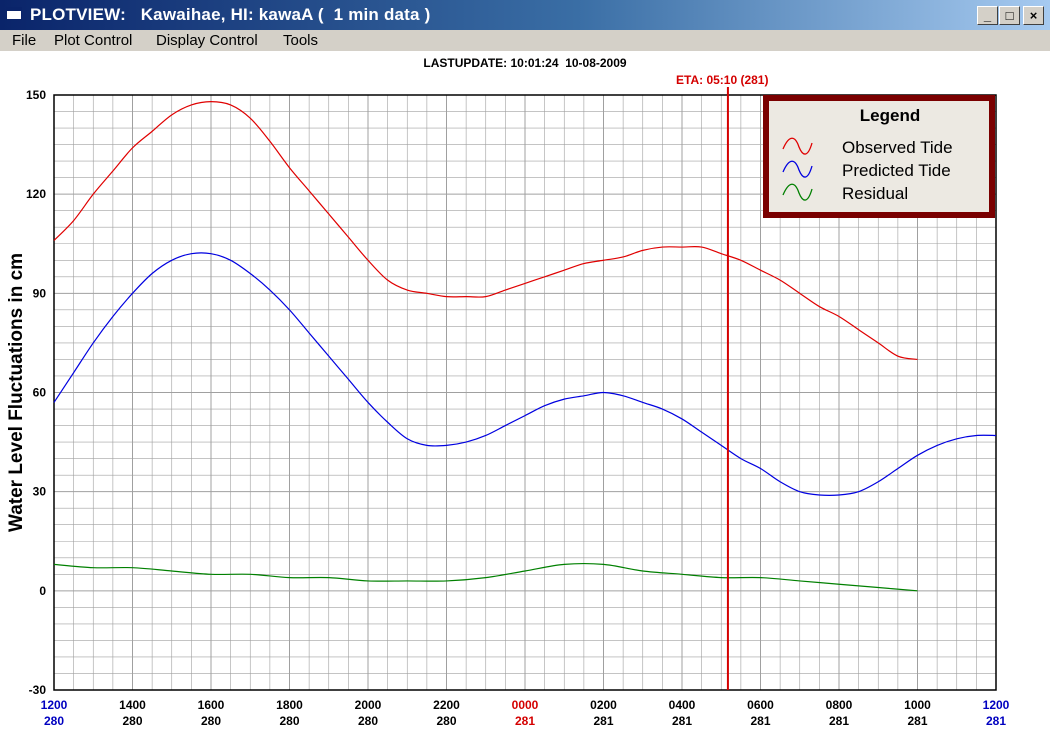  What do you see at coordinates (207, 40) in the screenshot?
I see `menu-display-control: Display Control` at bounding box center [207, 40].